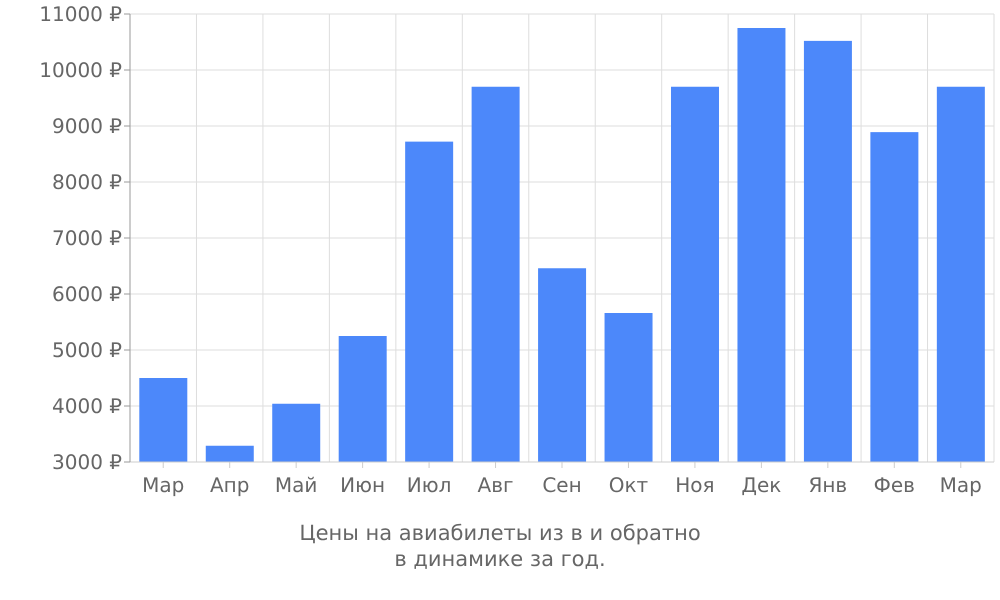 The height and width of the screenshot is (600, 1000). I want to click on text: в динамике за год., so click(500, 559).